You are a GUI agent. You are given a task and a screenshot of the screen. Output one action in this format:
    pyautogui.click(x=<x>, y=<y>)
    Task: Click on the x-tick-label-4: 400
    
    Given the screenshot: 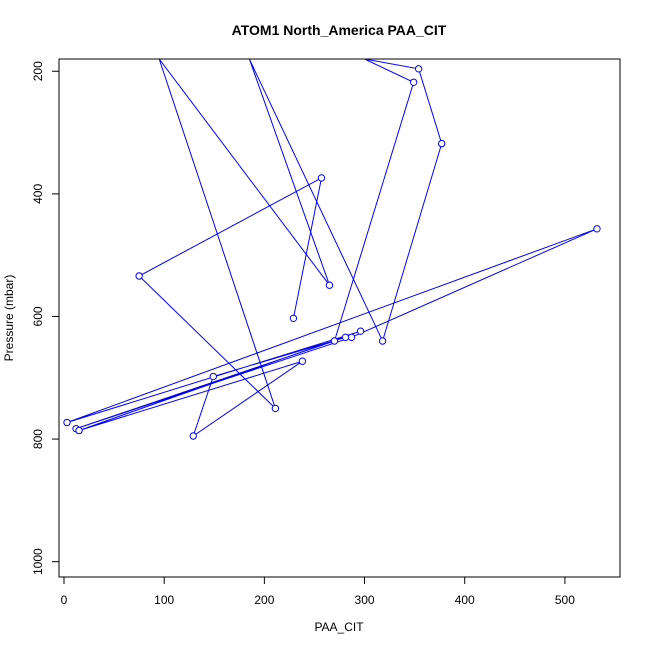 What is the action you would take?
    pyautogui.click(x=465, y=600)
    